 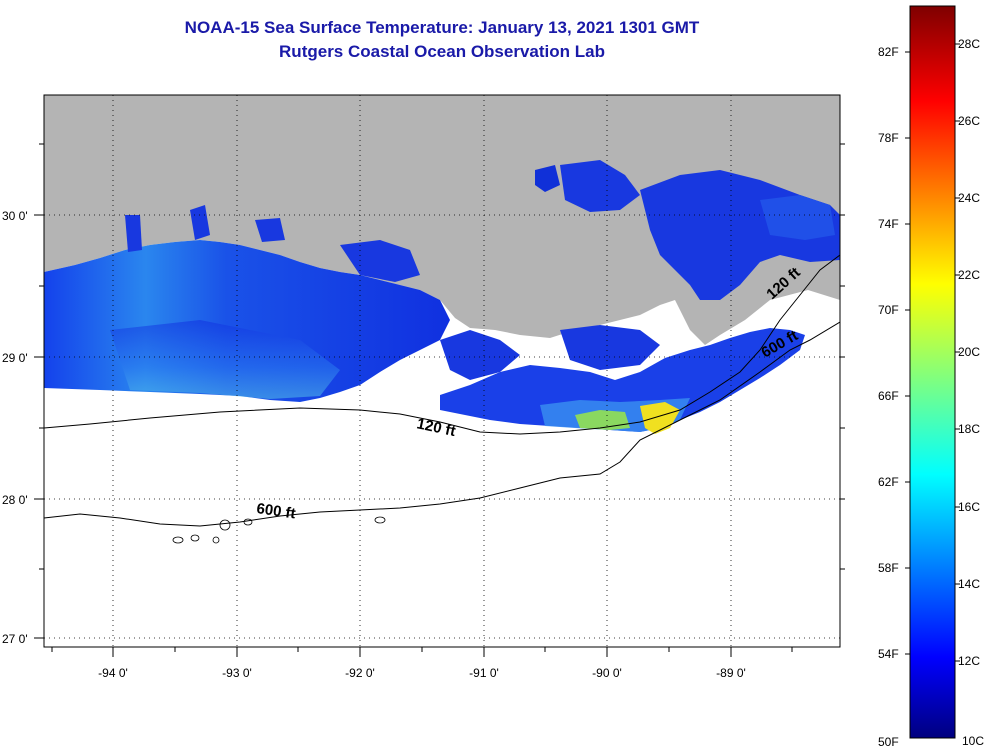 I want to click on colorbar-c-label: 26C, so click(x=969, y=121).